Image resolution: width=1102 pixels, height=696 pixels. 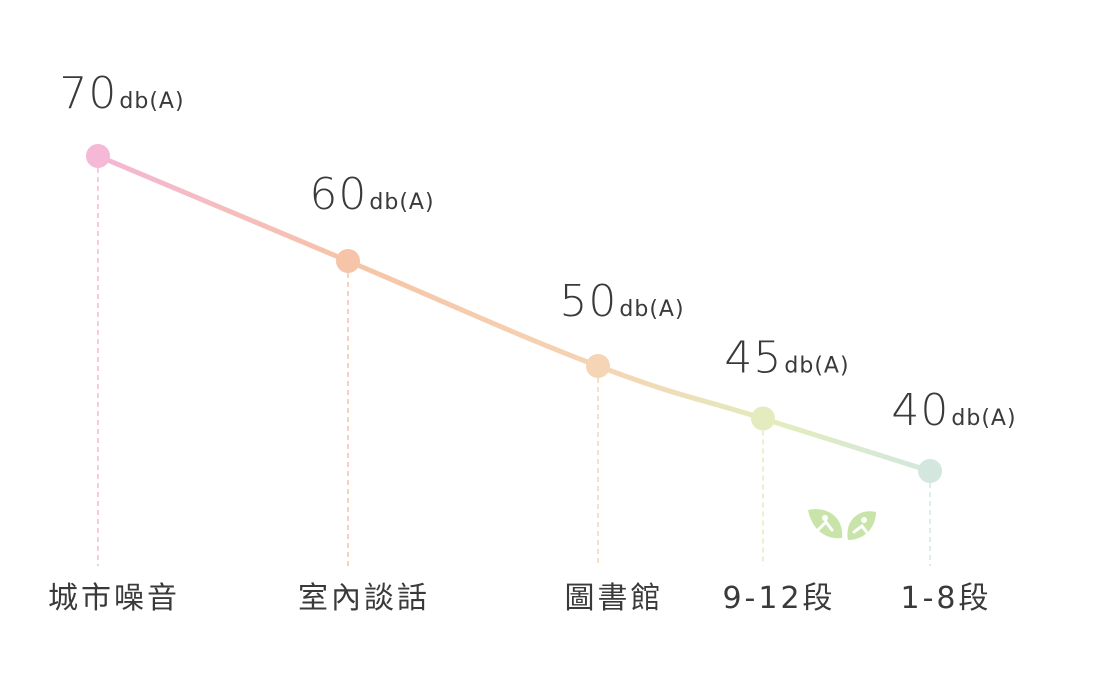 What do you see at coordinates (778, 598) in the screenshot?
I see `category-label: 9-12段` at bounding box center [778, 598].